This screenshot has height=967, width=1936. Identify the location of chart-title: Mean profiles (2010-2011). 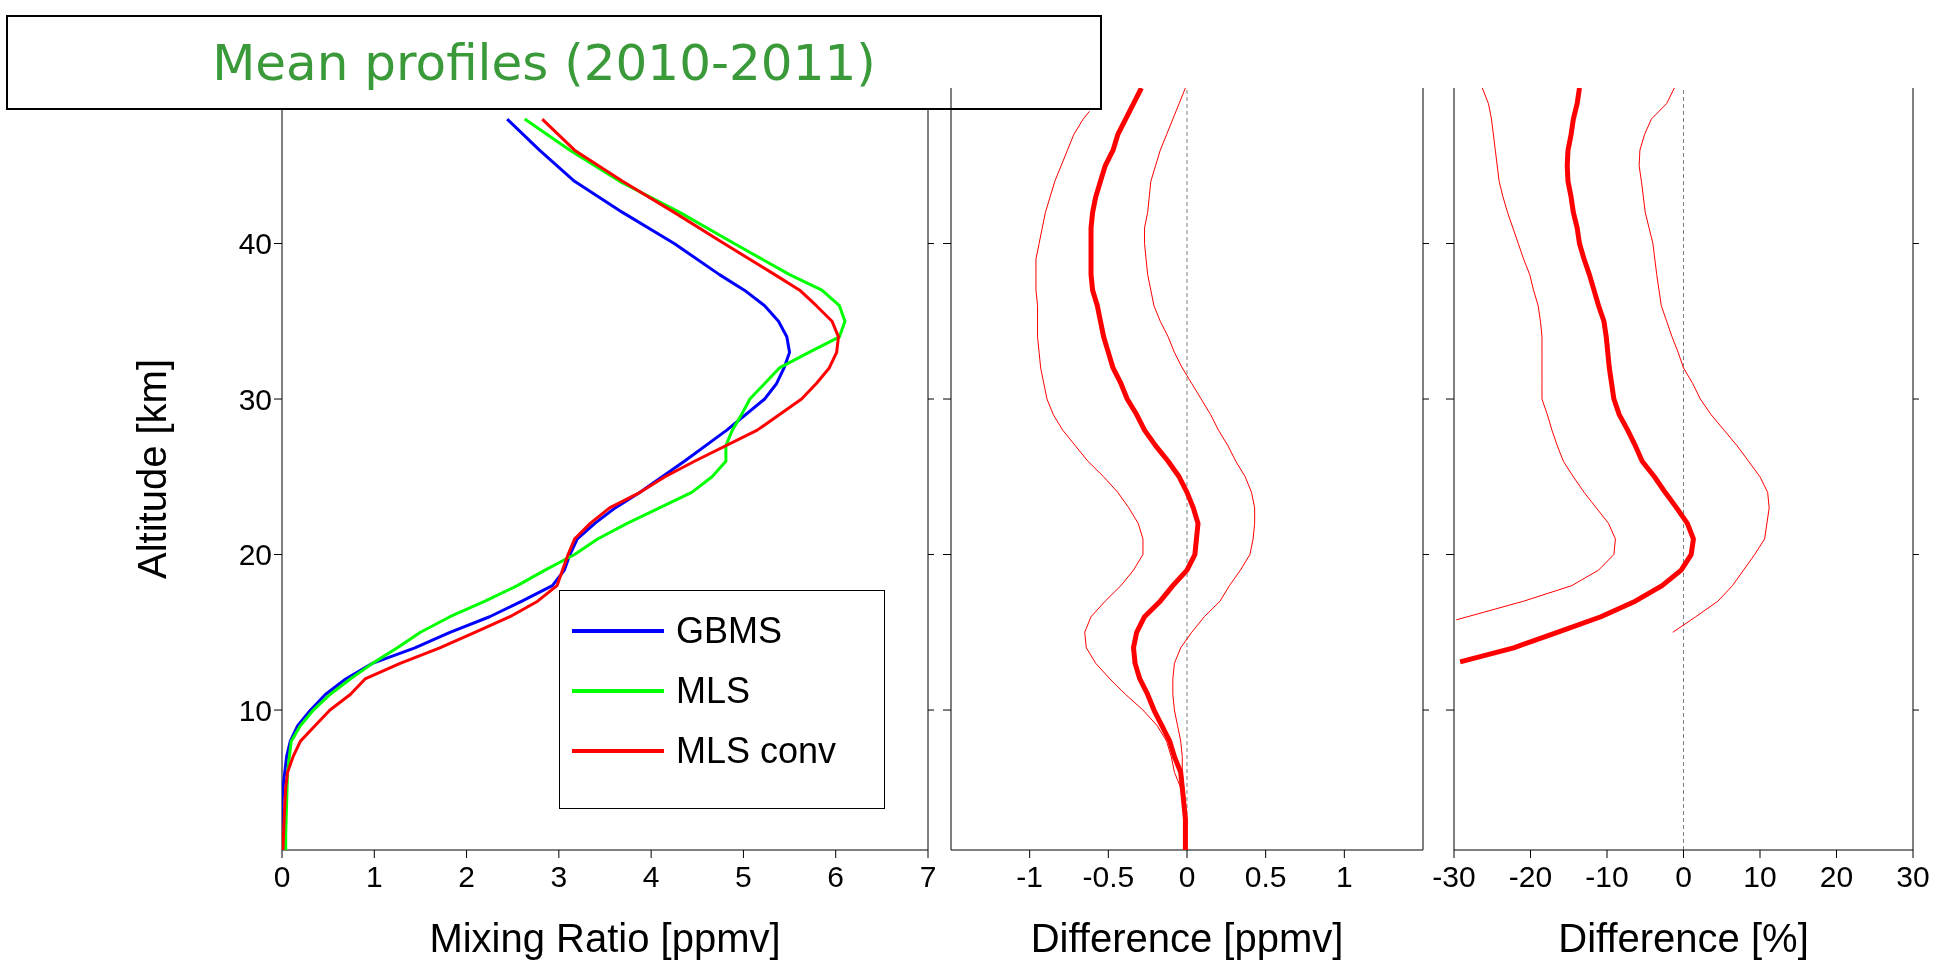
(544, 62).